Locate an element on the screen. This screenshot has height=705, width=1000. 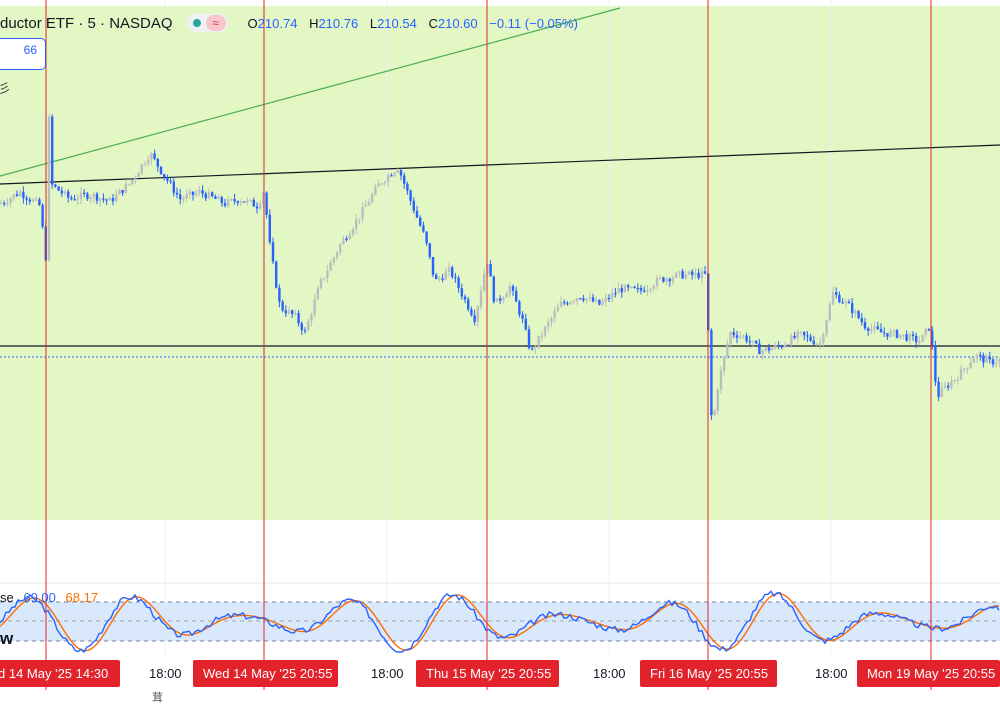
time-label-session: d 14 May '25 14:30 is located at coordinates (60, 673).